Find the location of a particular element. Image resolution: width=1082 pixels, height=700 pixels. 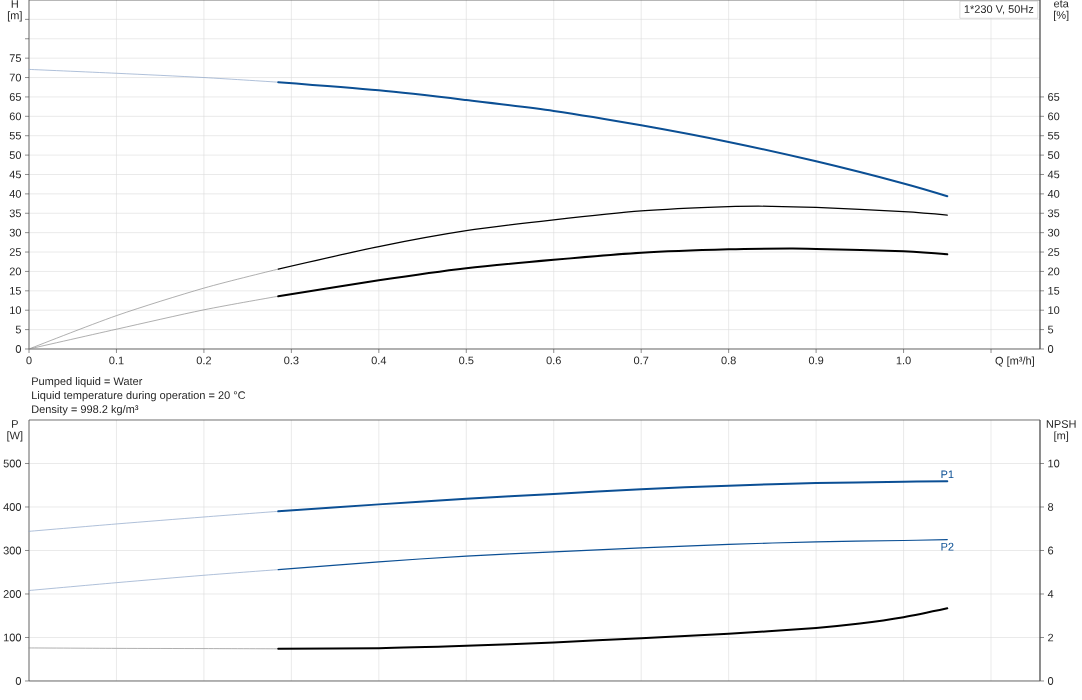

y2-tick-label: 4 is located at coordinates (1050, 594).